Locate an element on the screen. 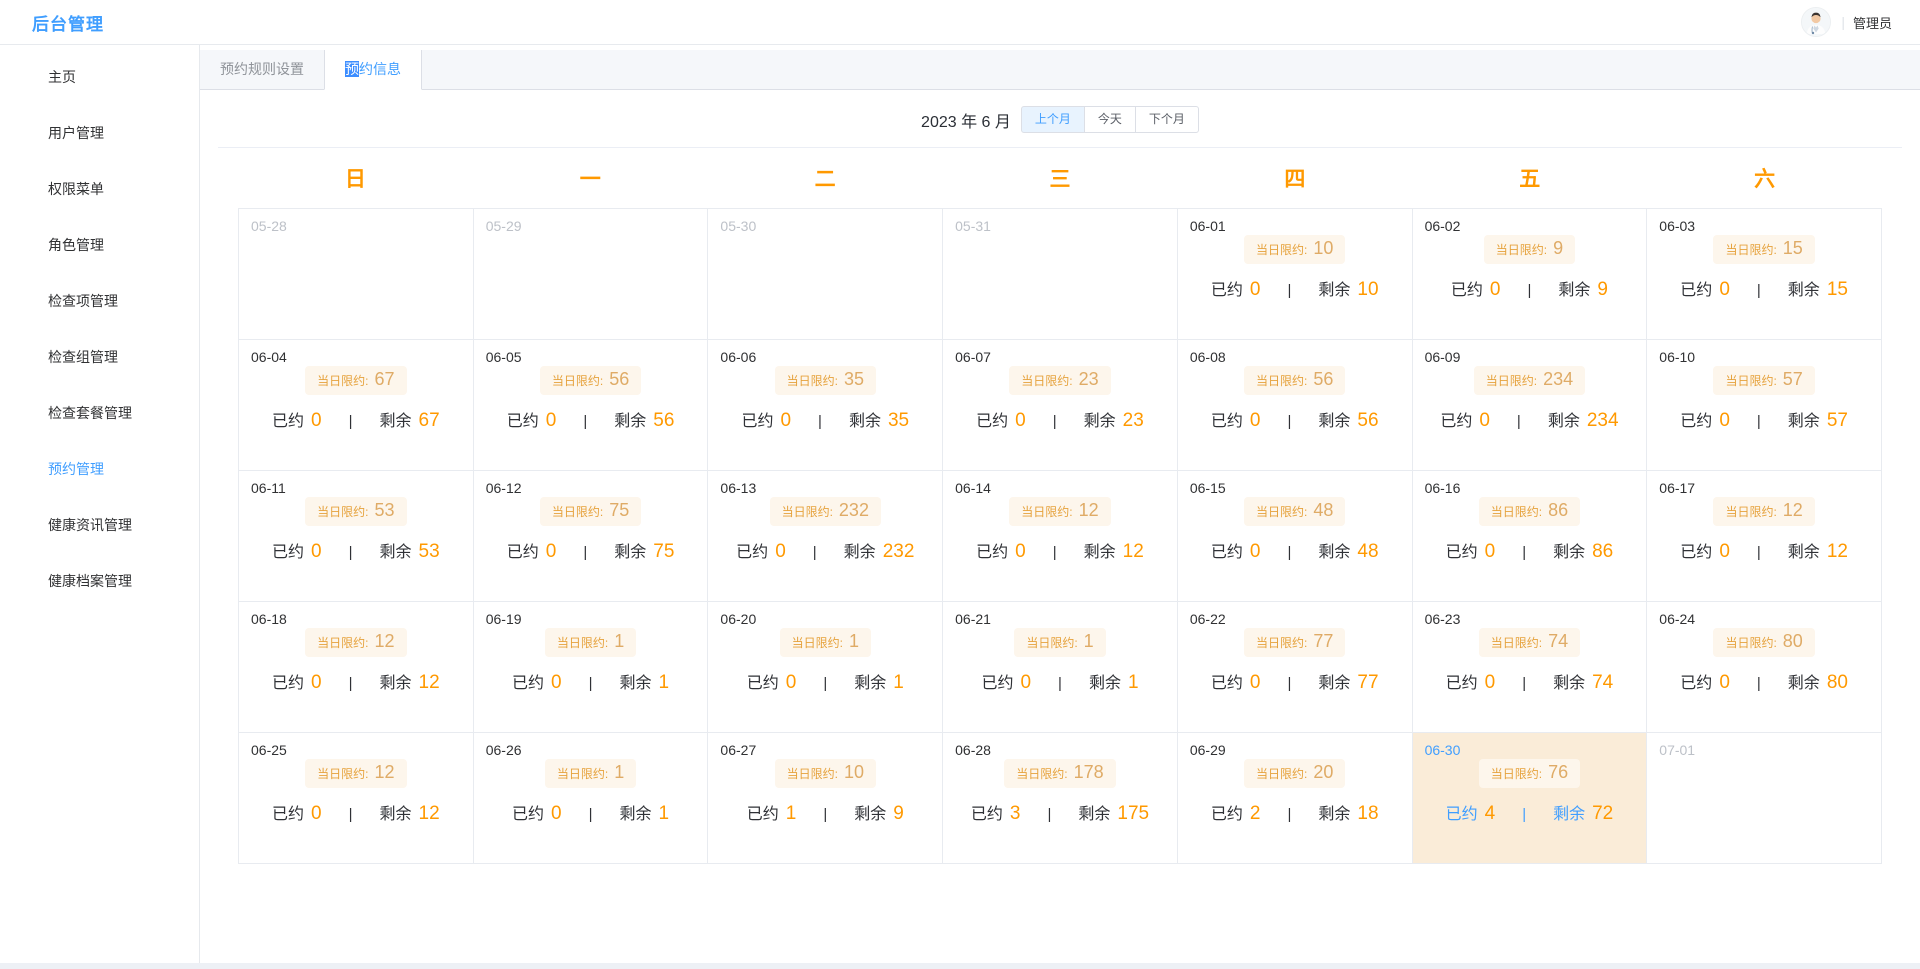 This screenshot has width=1920, height=969. calendar-day-cell: 06-22 当日限约: 77 已约 0 | 剩余 77 is located at coordinates (1295, 667).